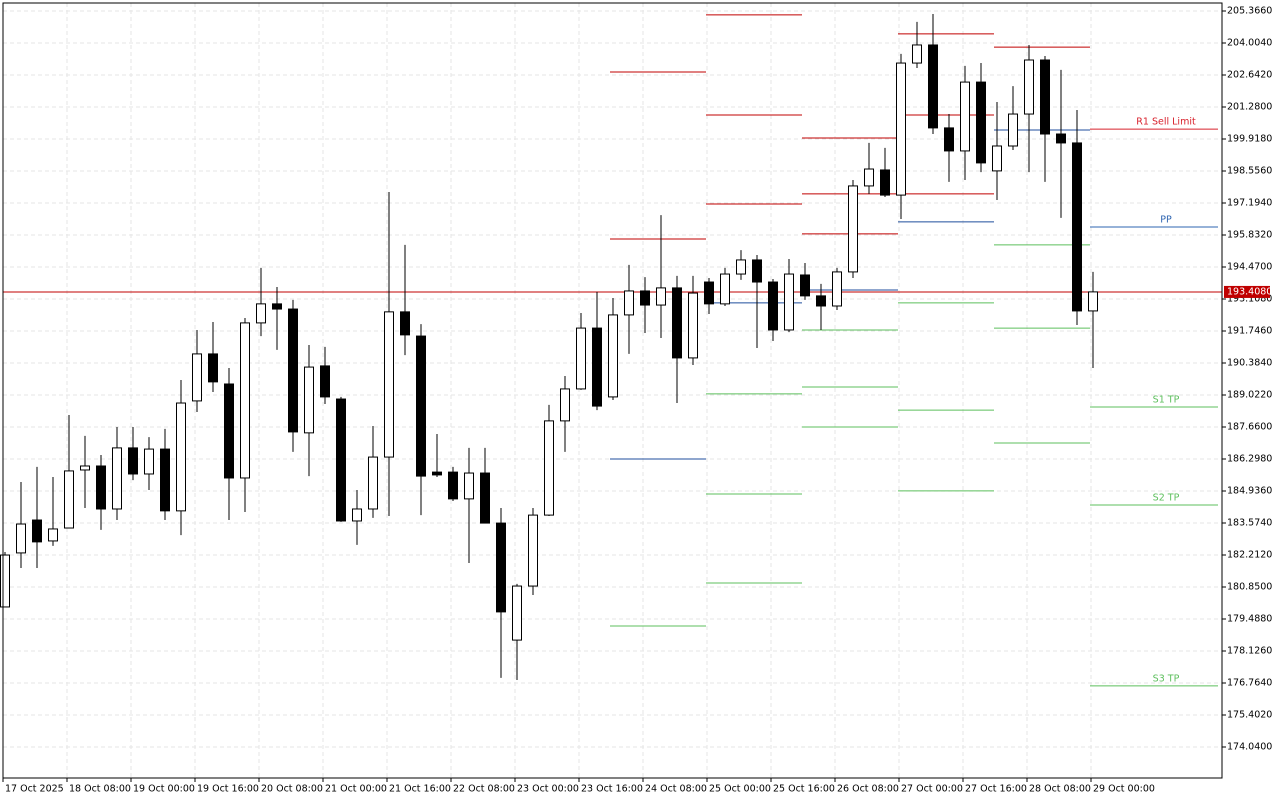  I want to click on y-tick-label: 189.0220, so click(1249, 394).